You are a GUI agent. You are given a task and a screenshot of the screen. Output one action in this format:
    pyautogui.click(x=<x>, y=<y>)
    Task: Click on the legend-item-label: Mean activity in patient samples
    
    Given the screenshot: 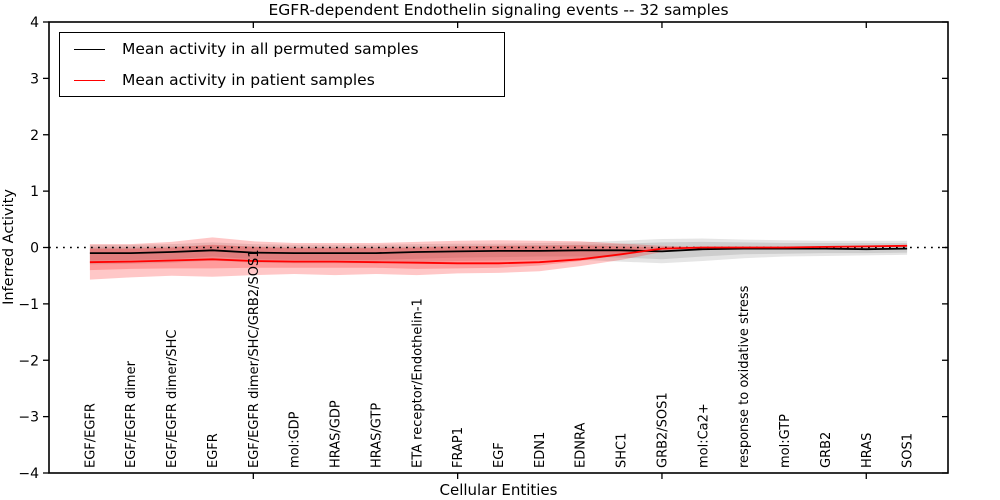 What is the action you would take?
    pyautogui.click(x=248, y=80)
    